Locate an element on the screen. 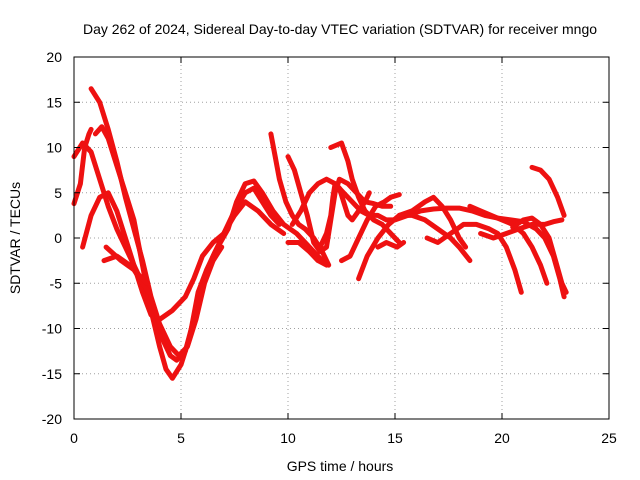  y-tick-label: 15 is located at coordinates (54, 102).